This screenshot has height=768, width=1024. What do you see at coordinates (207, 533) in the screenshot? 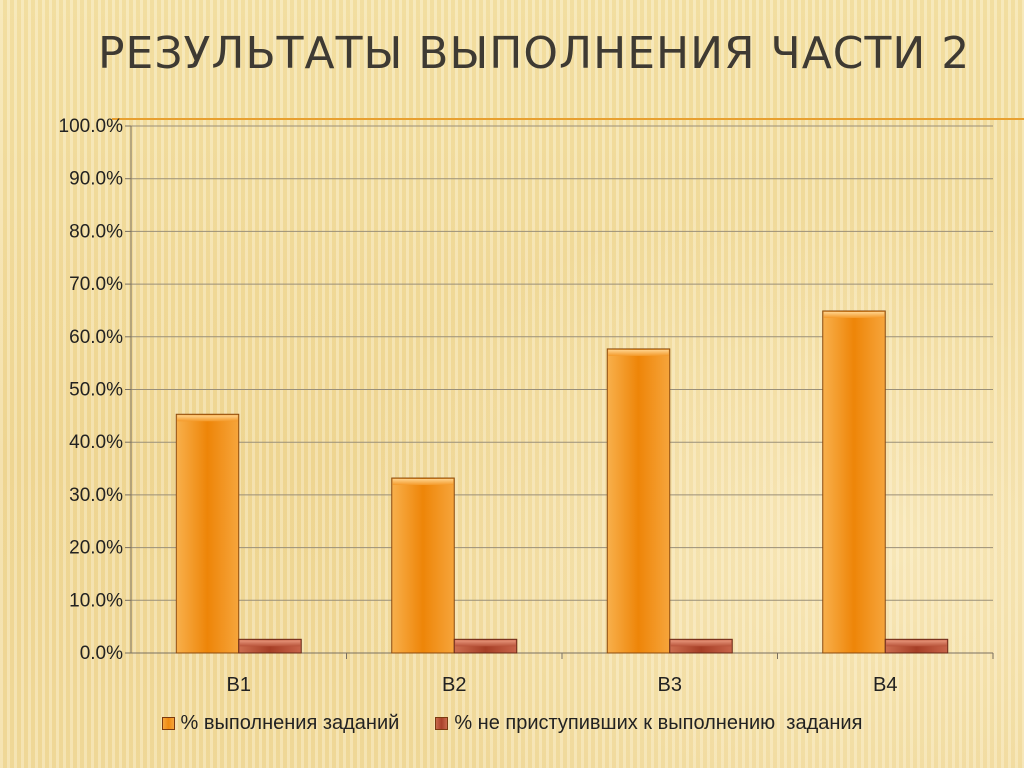
I see `bar-series-1-B1` at bounding box center [207, 533].